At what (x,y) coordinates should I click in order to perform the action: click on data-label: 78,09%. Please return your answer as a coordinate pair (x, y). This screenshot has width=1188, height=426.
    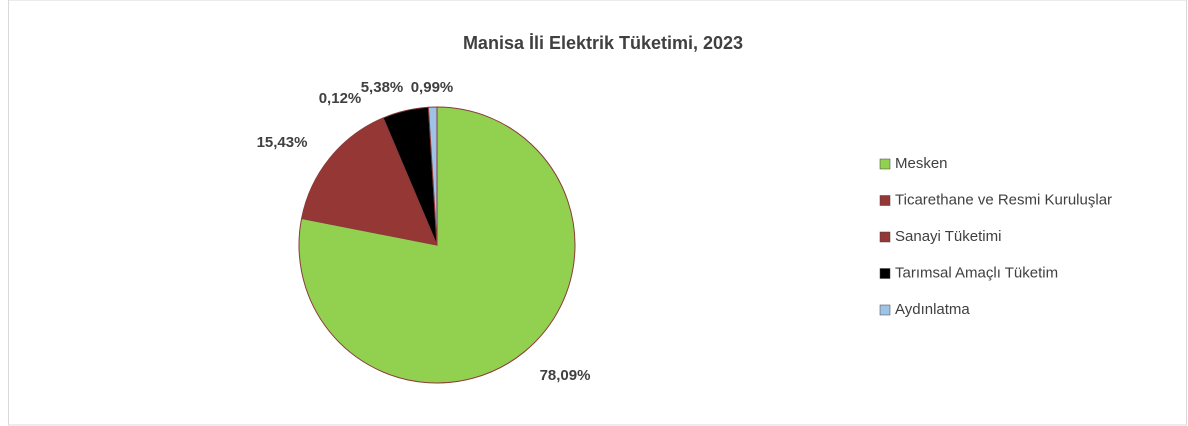
    Looking at the image, I should click on (565, 375).